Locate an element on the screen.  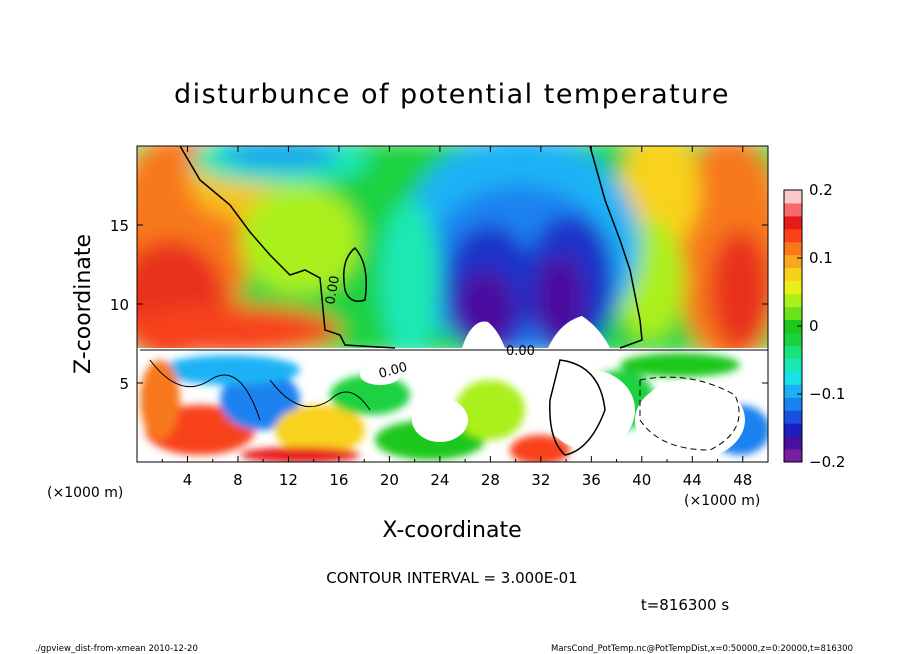
x-axis-label: X-coordinate is located at coordinates (451, 530).